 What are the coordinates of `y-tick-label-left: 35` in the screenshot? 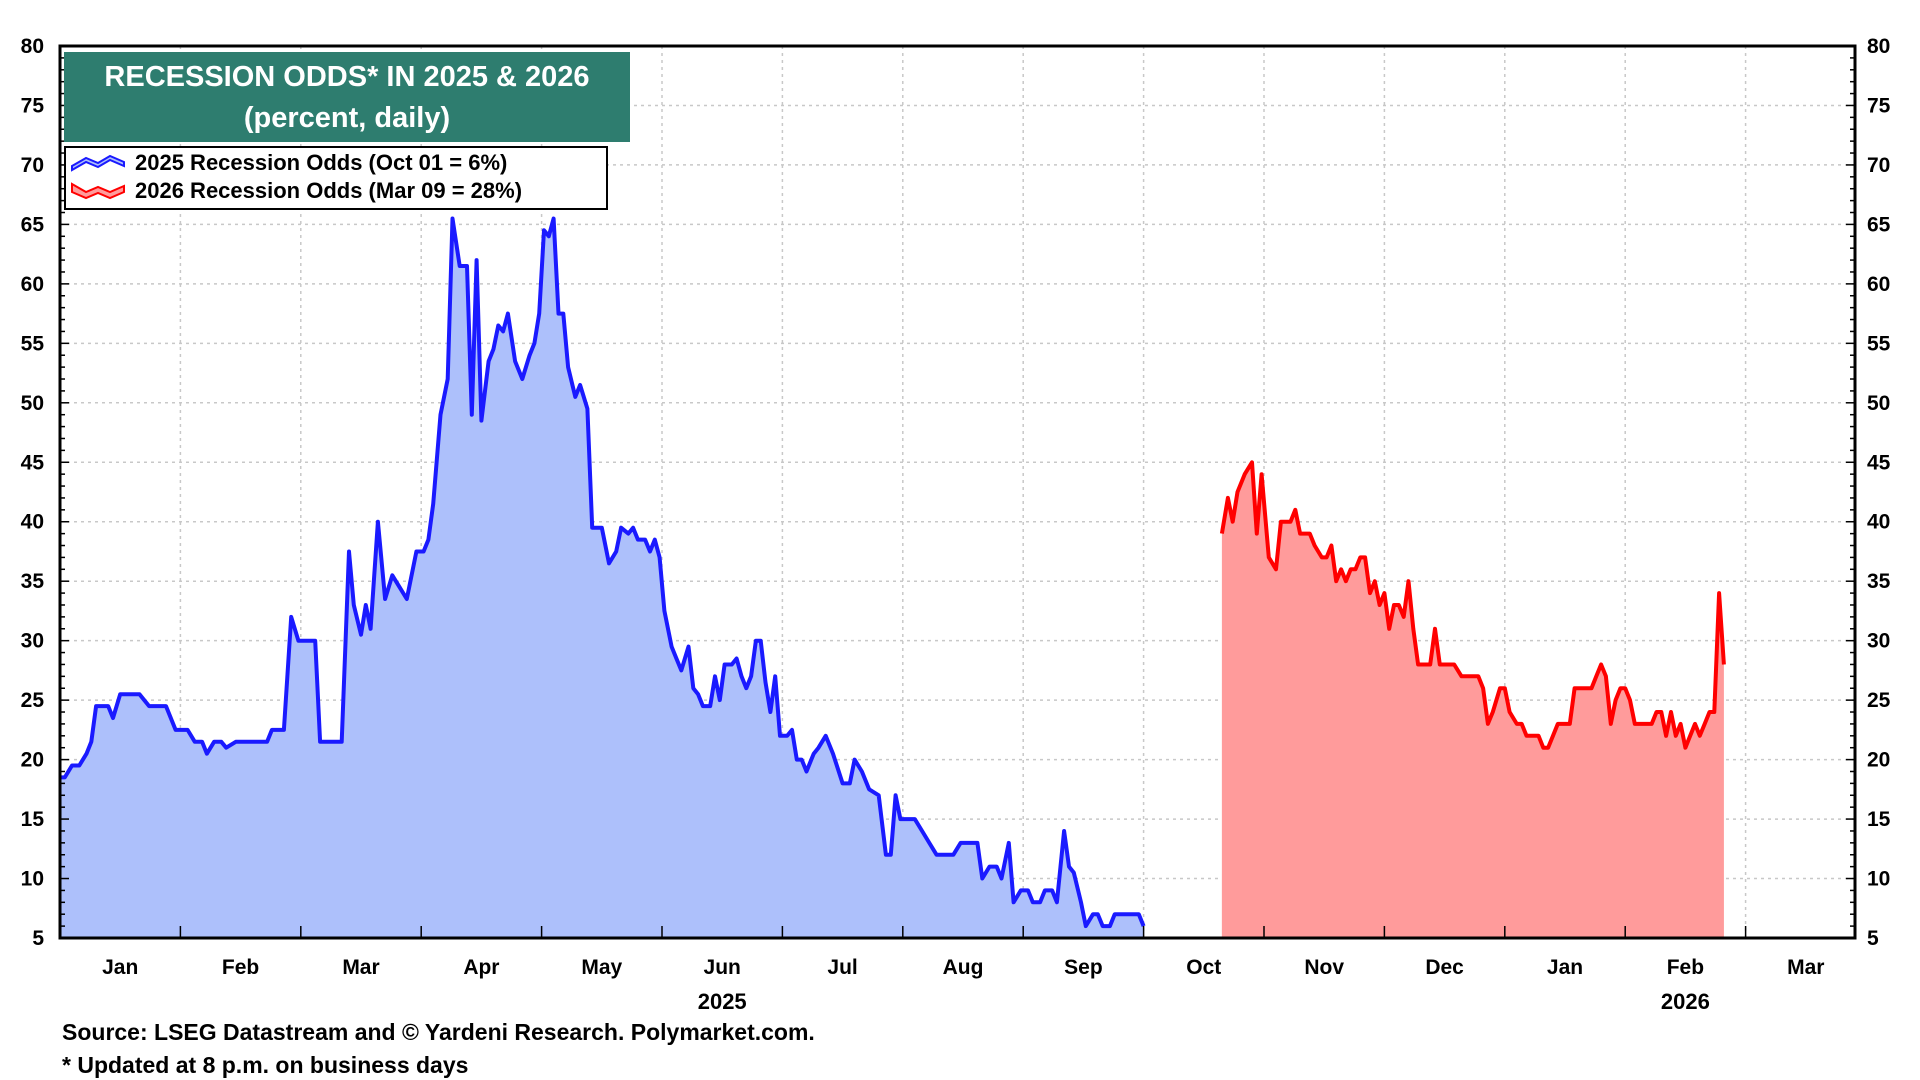 It's located at (33, 581).